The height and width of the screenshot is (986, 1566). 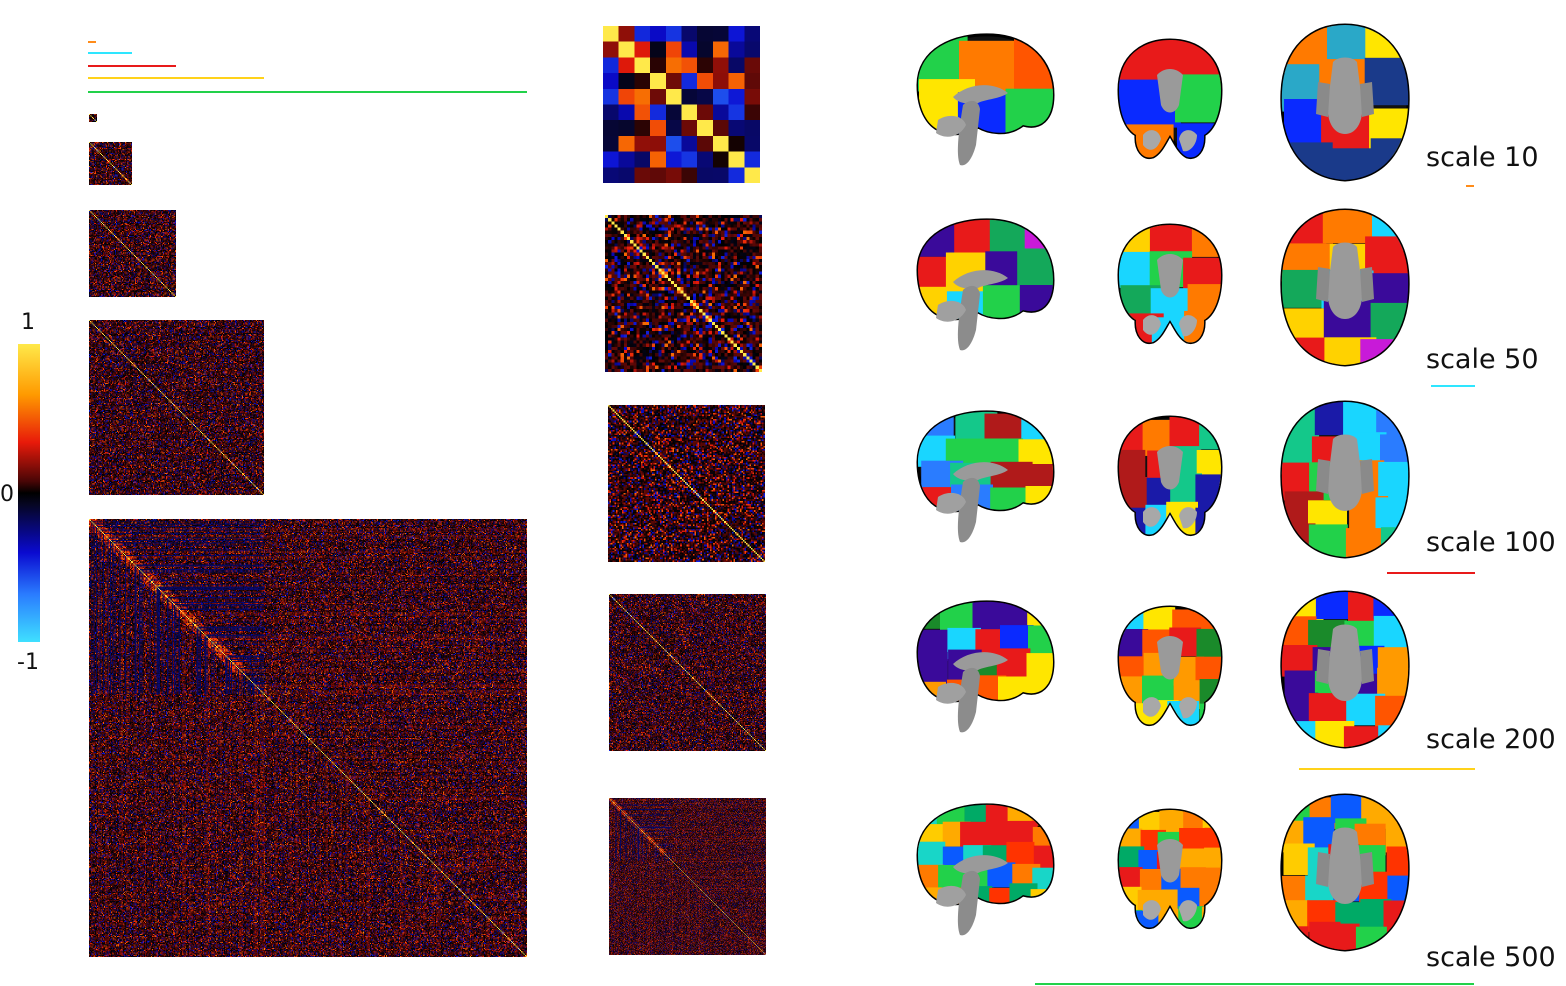 What do you see at coordinates (28, 322) in the screenshot?
I see `colorbar-max-label: 1` at bounding box center [28, 322].